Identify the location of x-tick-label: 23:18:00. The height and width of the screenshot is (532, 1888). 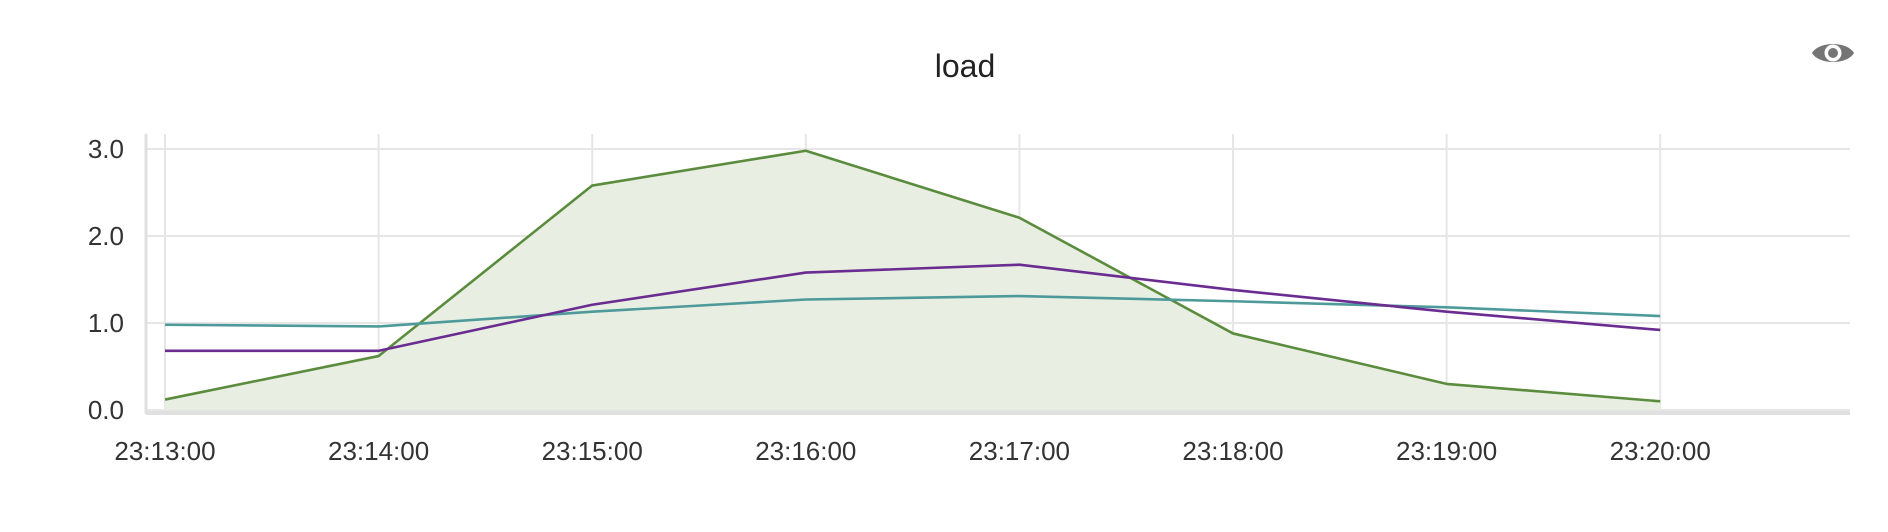
(1232, 451).